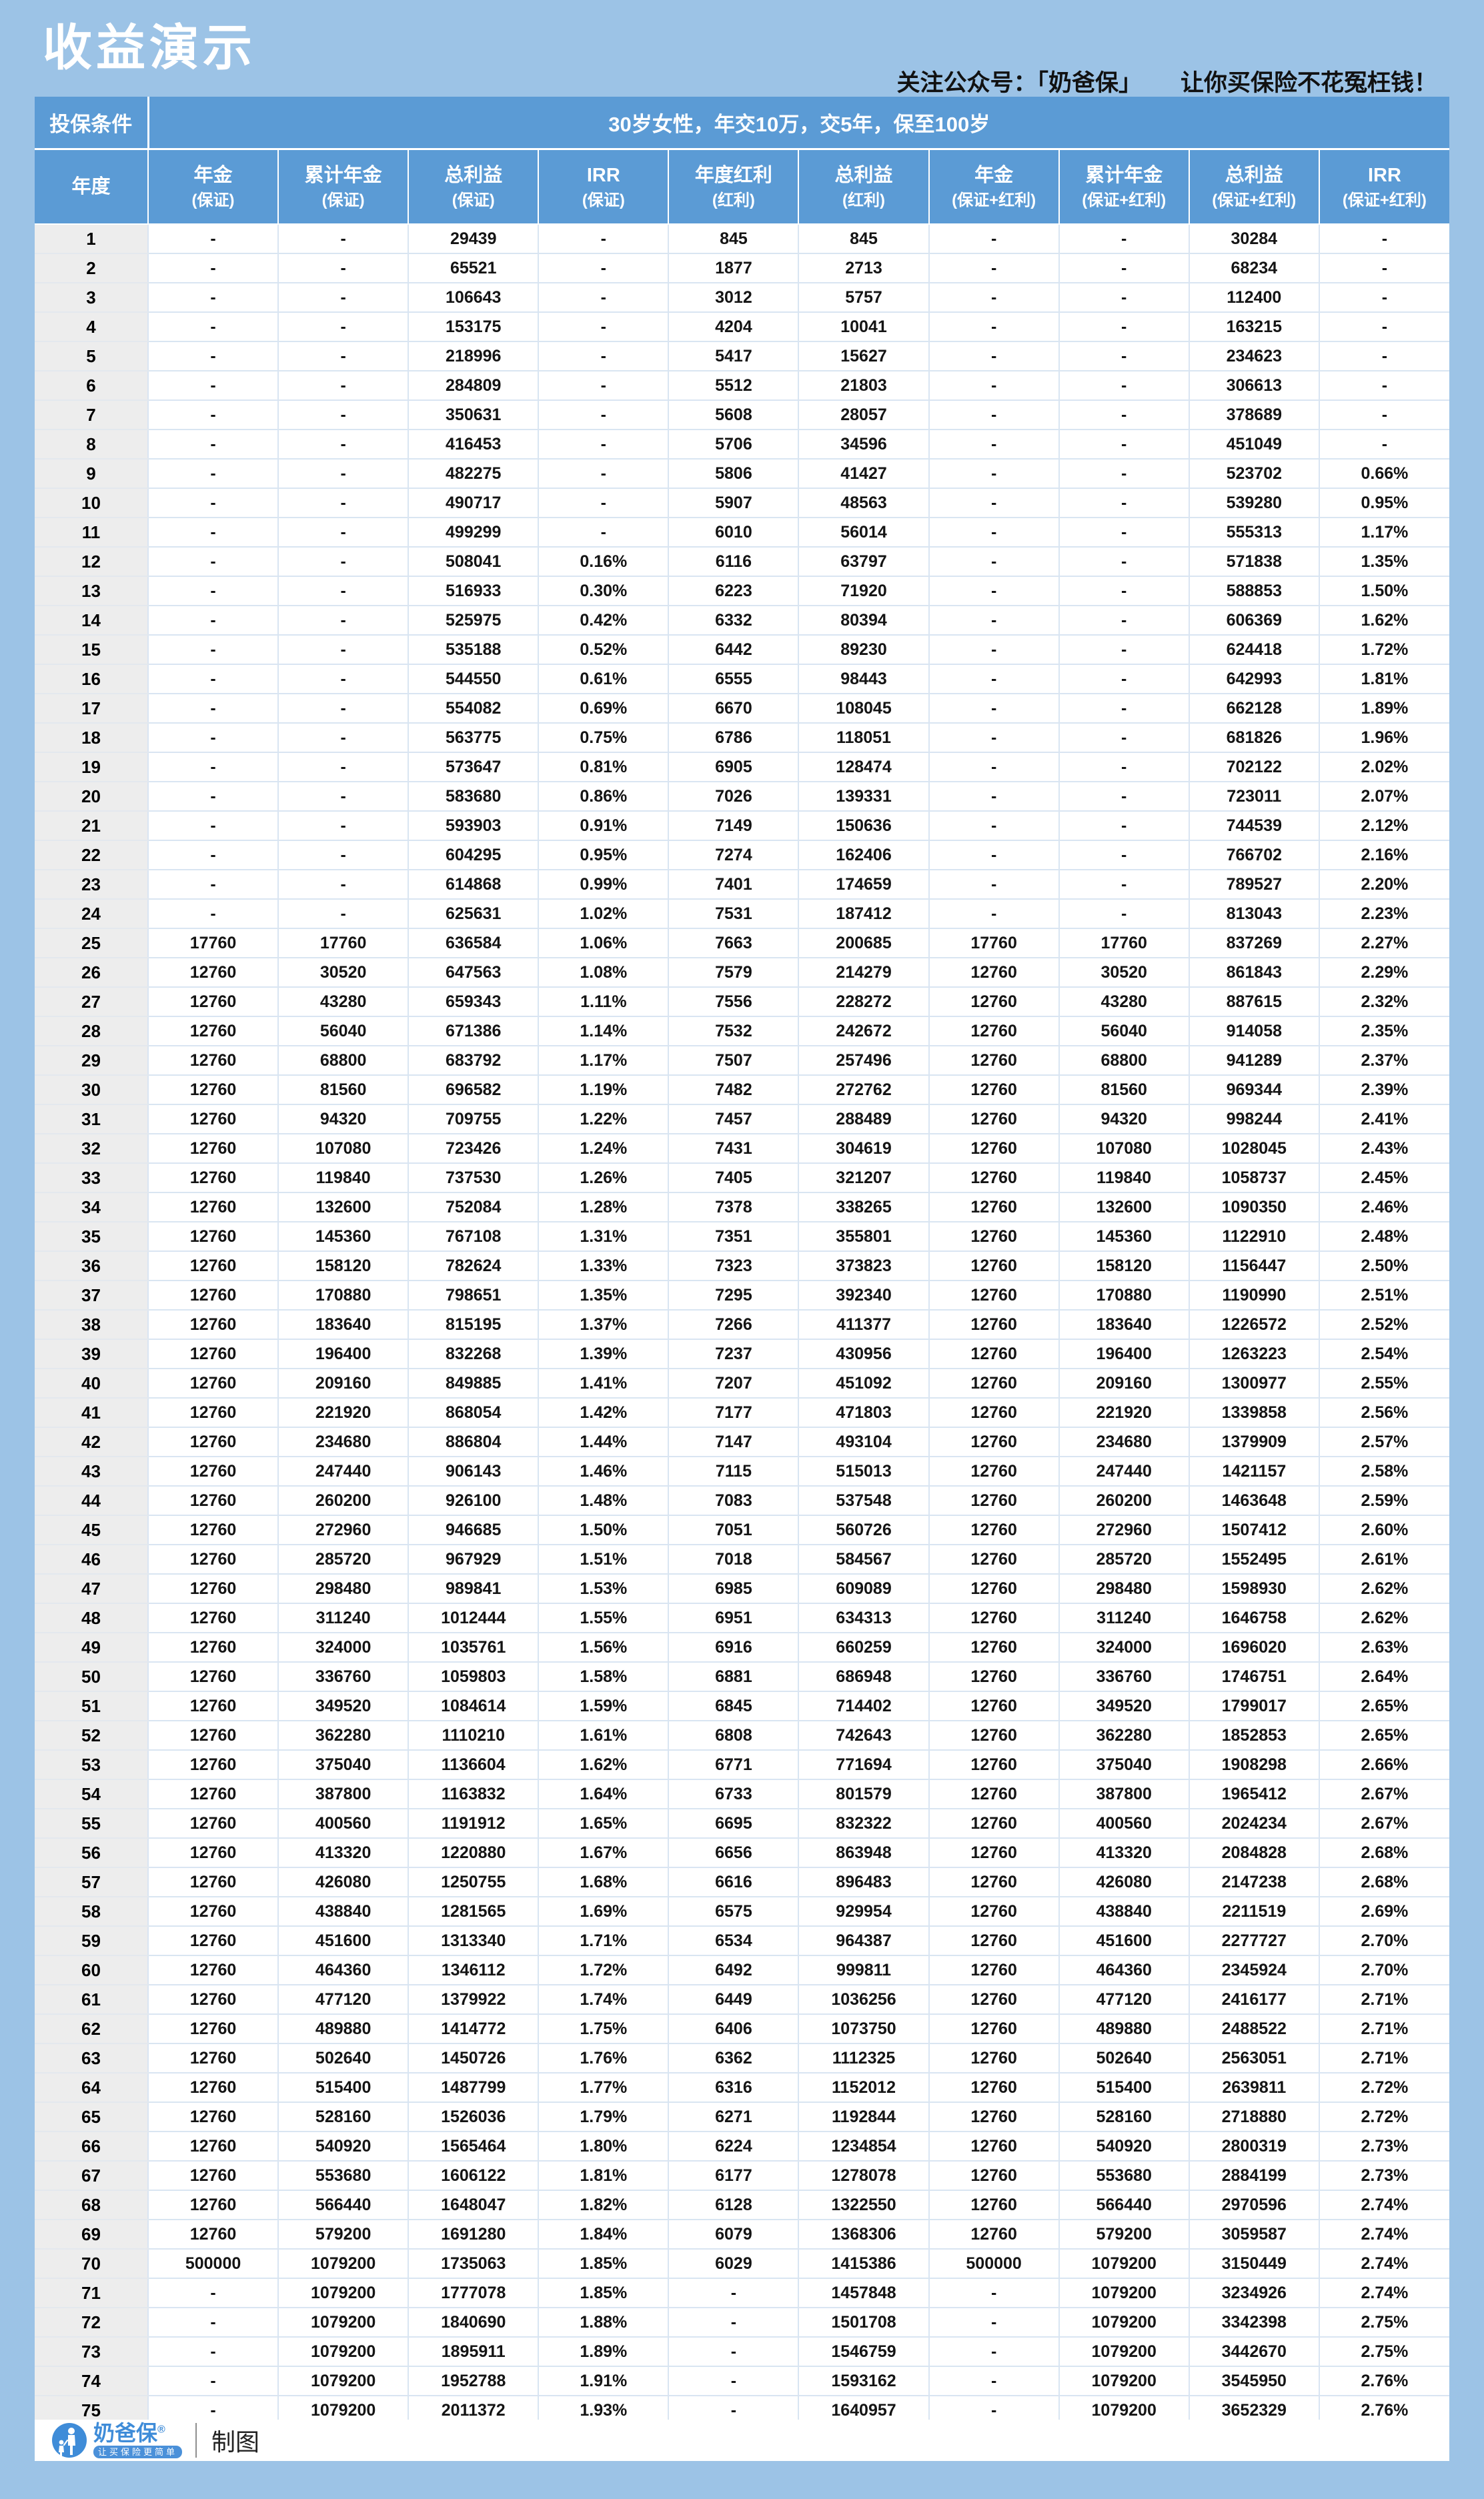  What do you see at coordinates (1124, 1090) in the screenshot?
I see `value-cell: 81560` at bounding box center [1124, 1090].